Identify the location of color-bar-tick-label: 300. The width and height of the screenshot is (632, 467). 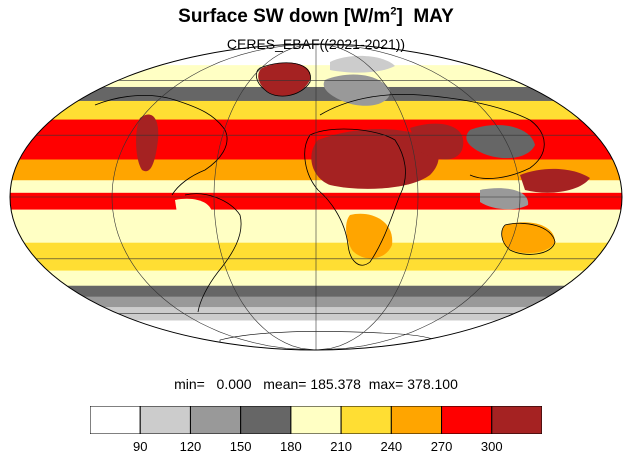
(491, 446).